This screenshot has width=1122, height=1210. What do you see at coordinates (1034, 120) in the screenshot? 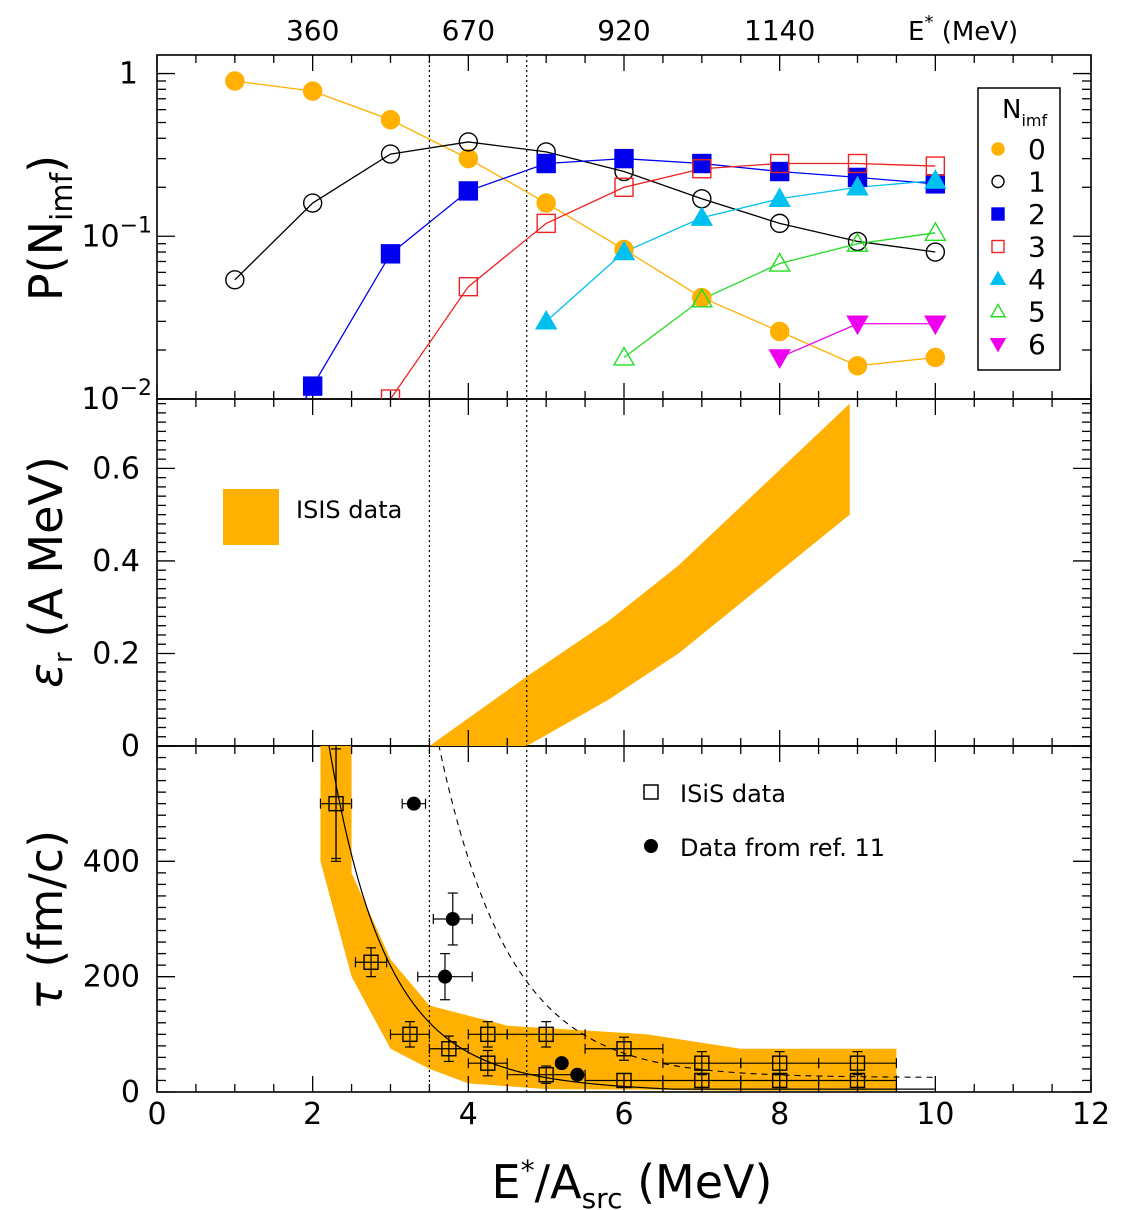
I see `top-legend-title-sub: imf` at bounding box center [1034, 120].